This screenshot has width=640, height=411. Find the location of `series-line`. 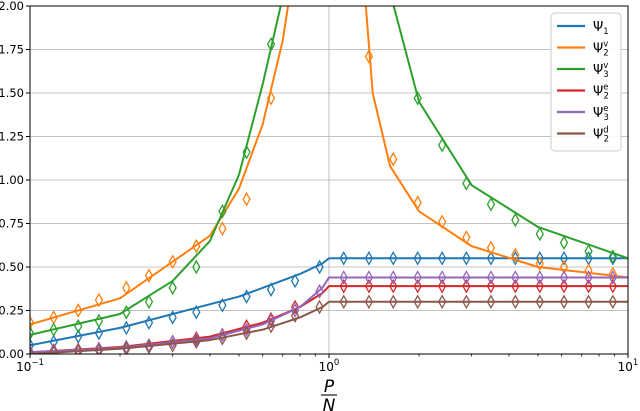

series-line is located at coordinates (329, 327).